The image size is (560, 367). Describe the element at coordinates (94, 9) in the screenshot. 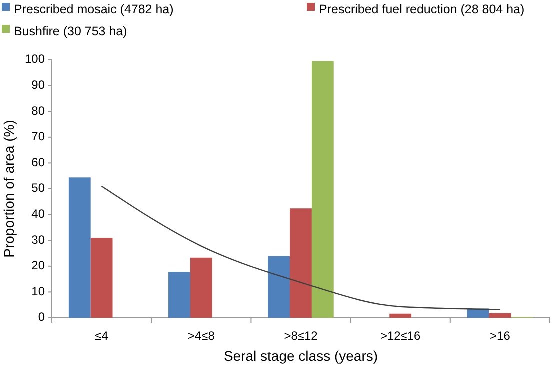

I see `legend-label: Prescribed mosaic (4782 ha)` at that location.